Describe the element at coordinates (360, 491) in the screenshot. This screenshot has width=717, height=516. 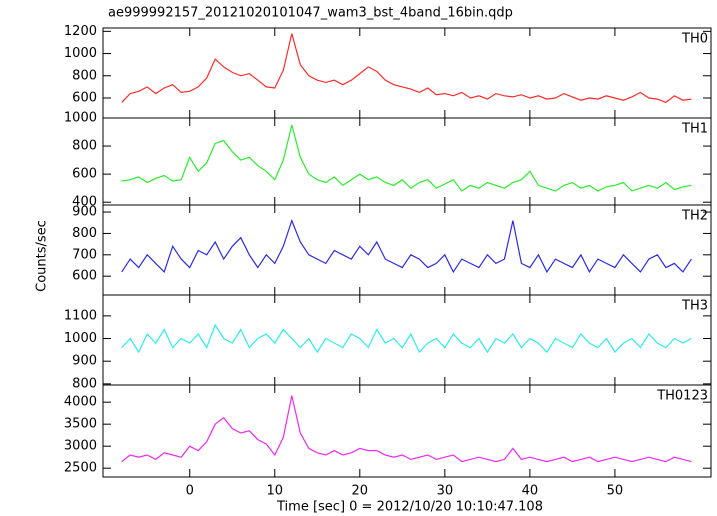
I see `x-tick-label: 20` at that location.